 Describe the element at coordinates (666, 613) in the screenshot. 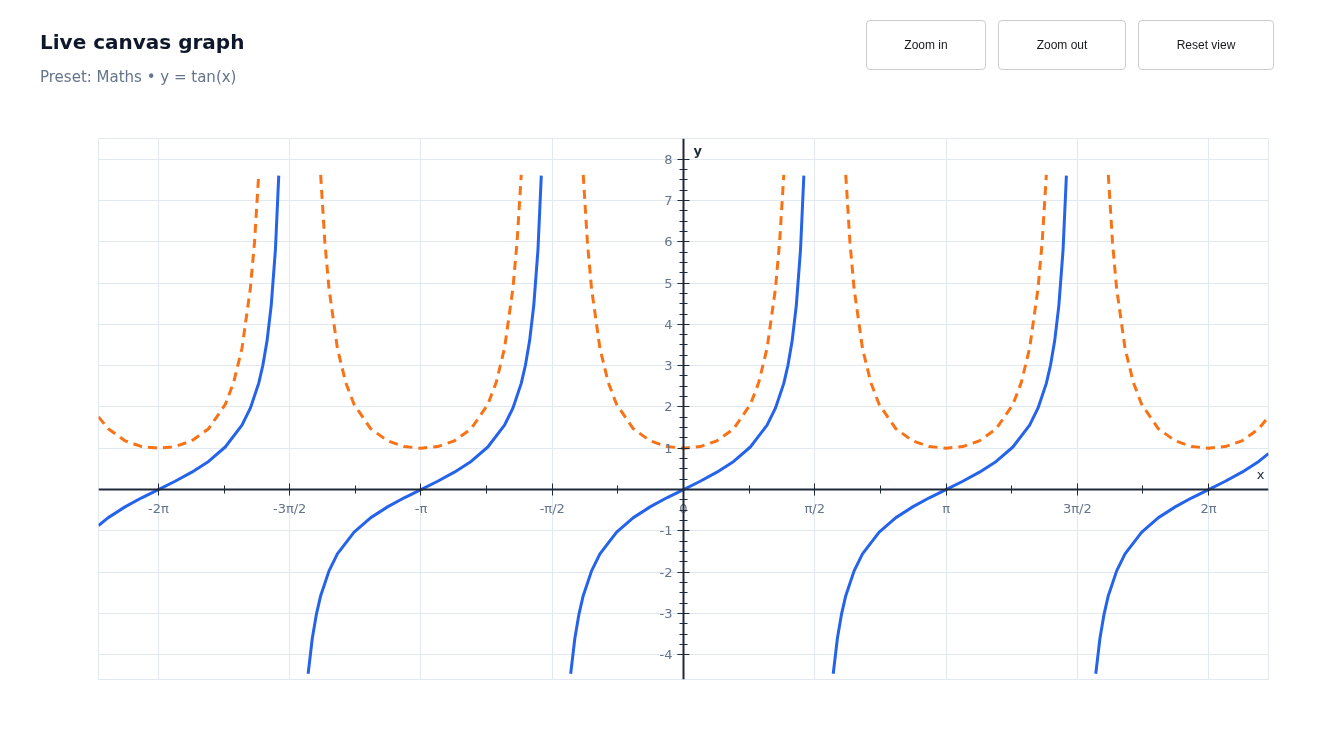

I see `y-tick-label: -3` at that location.